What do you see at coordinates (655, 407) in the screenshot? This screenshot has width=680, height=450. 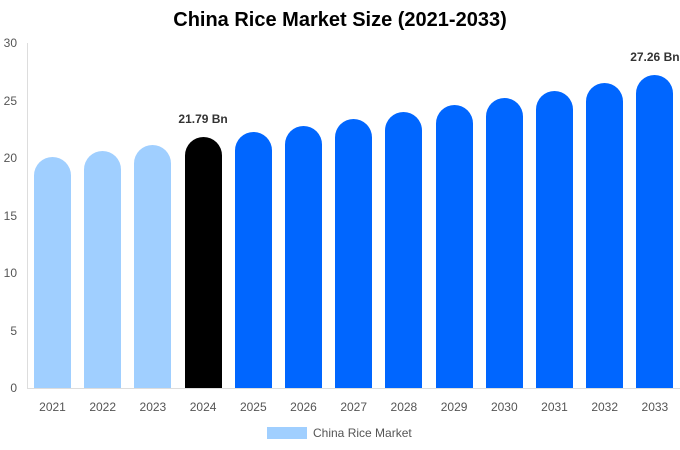 I see `x-tick-label: 2033` at bounding box center [655, 407].